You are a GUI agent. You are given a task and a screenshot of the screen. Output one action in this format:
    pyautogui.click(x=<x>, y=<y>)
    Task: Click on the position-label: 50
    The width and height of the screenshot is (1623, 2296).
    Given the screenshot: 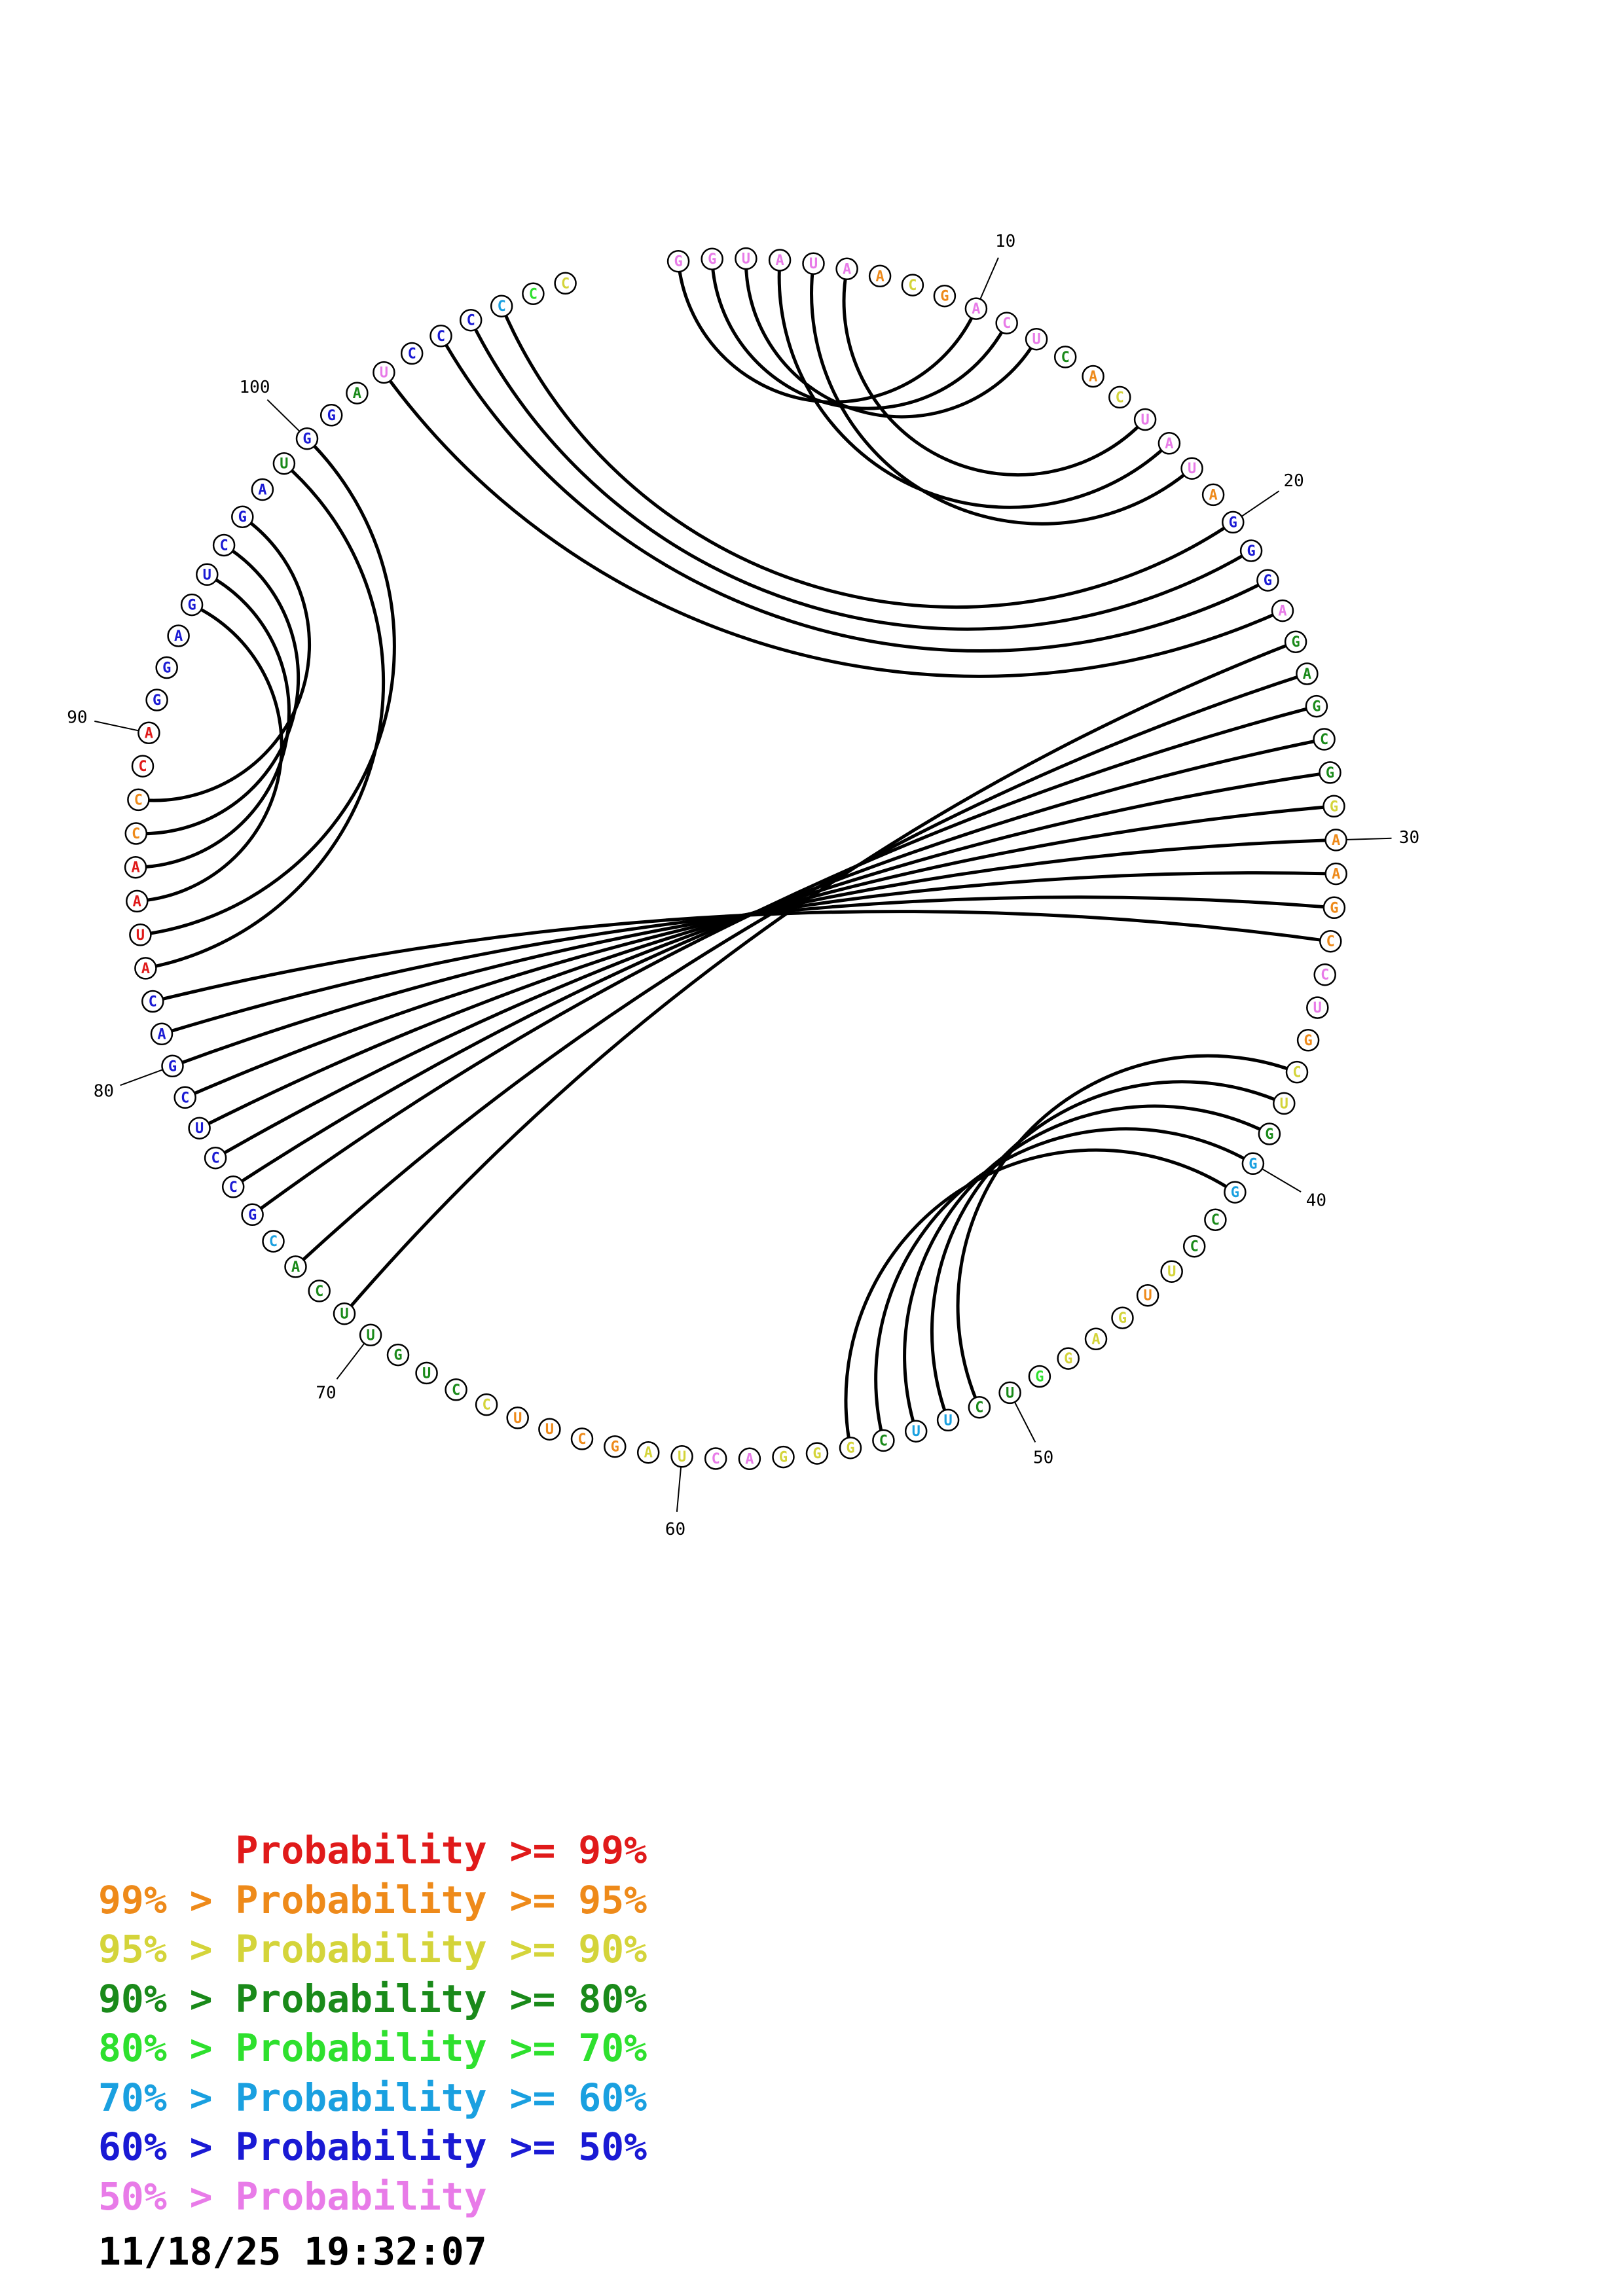 What is the action you would take?
    pyautogui.click(x=1043, y=1458)
    